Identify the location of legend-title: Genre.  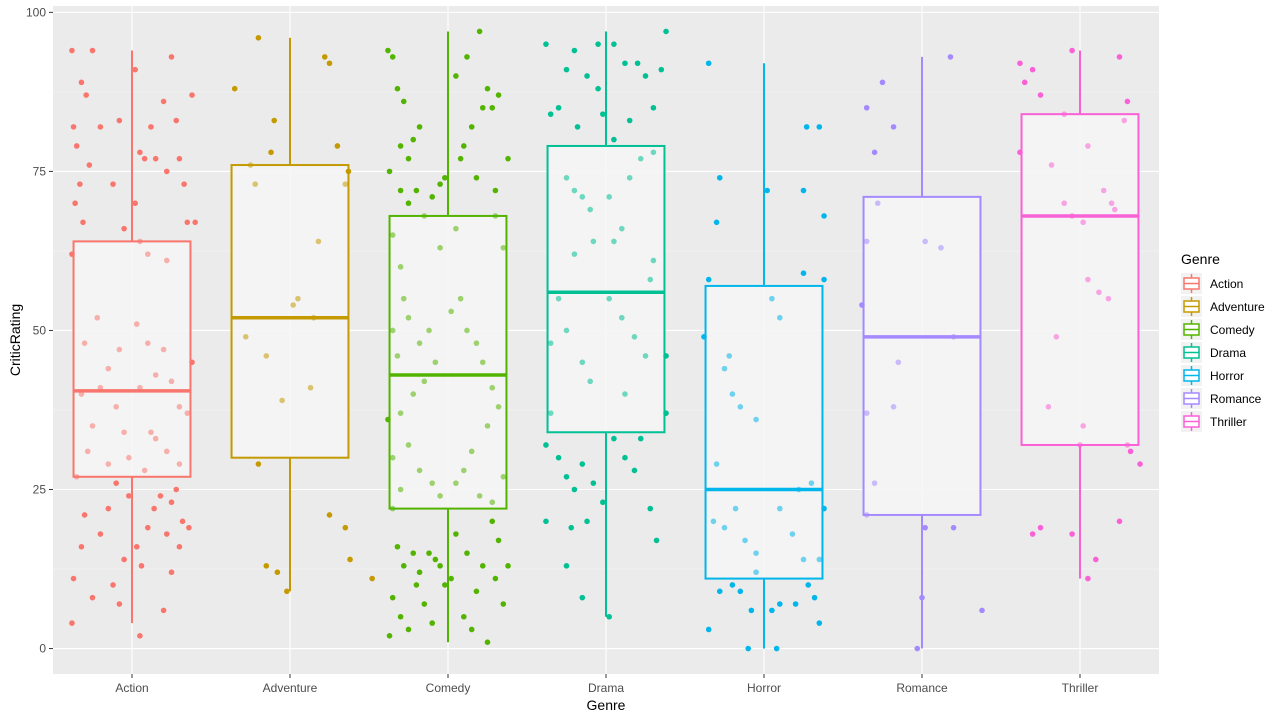
(1200, 259).